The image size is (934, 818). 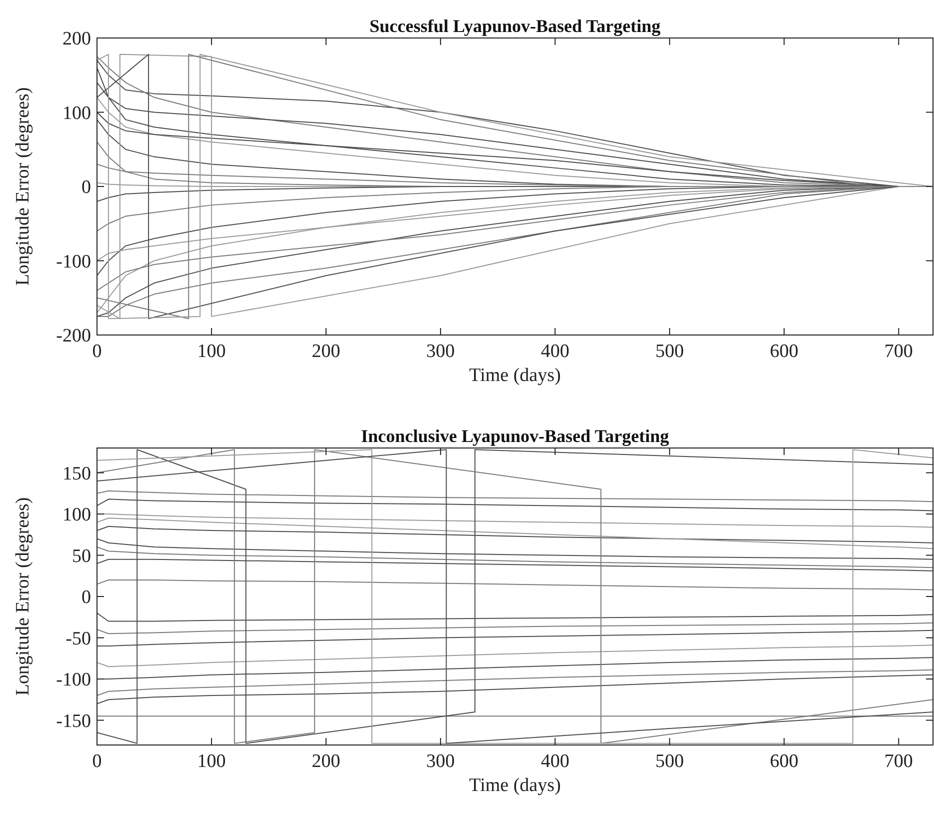 I want to click on y-tick-label: 200, so click(x=76, y=39).